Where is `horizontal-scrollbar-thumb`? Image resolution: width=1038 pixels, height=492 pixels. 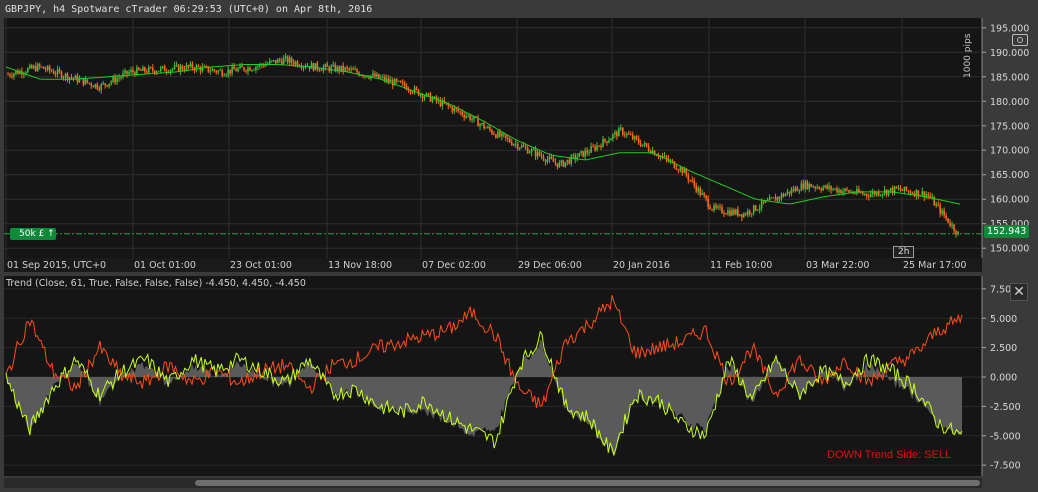
horizontal-scrollbar-thumb is located at coordinates (587, 483).